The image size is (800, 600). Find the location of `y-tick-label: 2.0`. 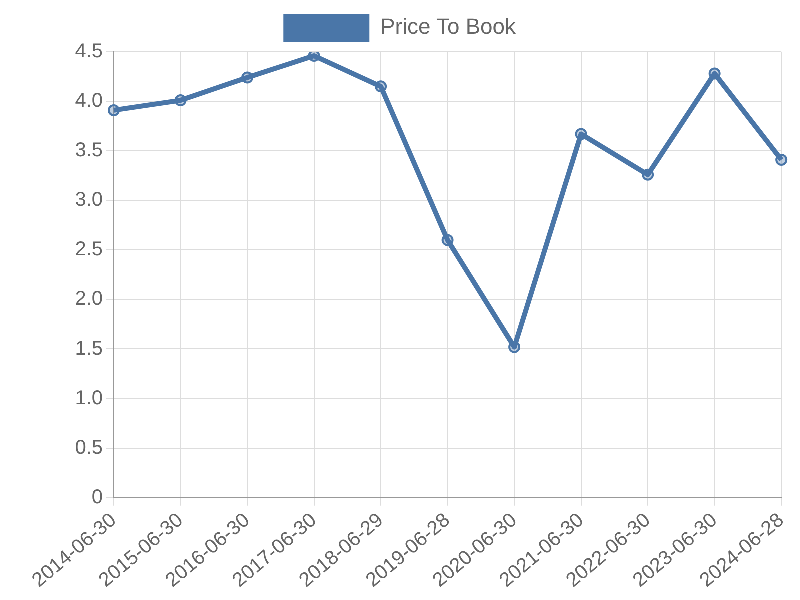

y-tick-label: 2.0 is located at coordinates (89, 299).